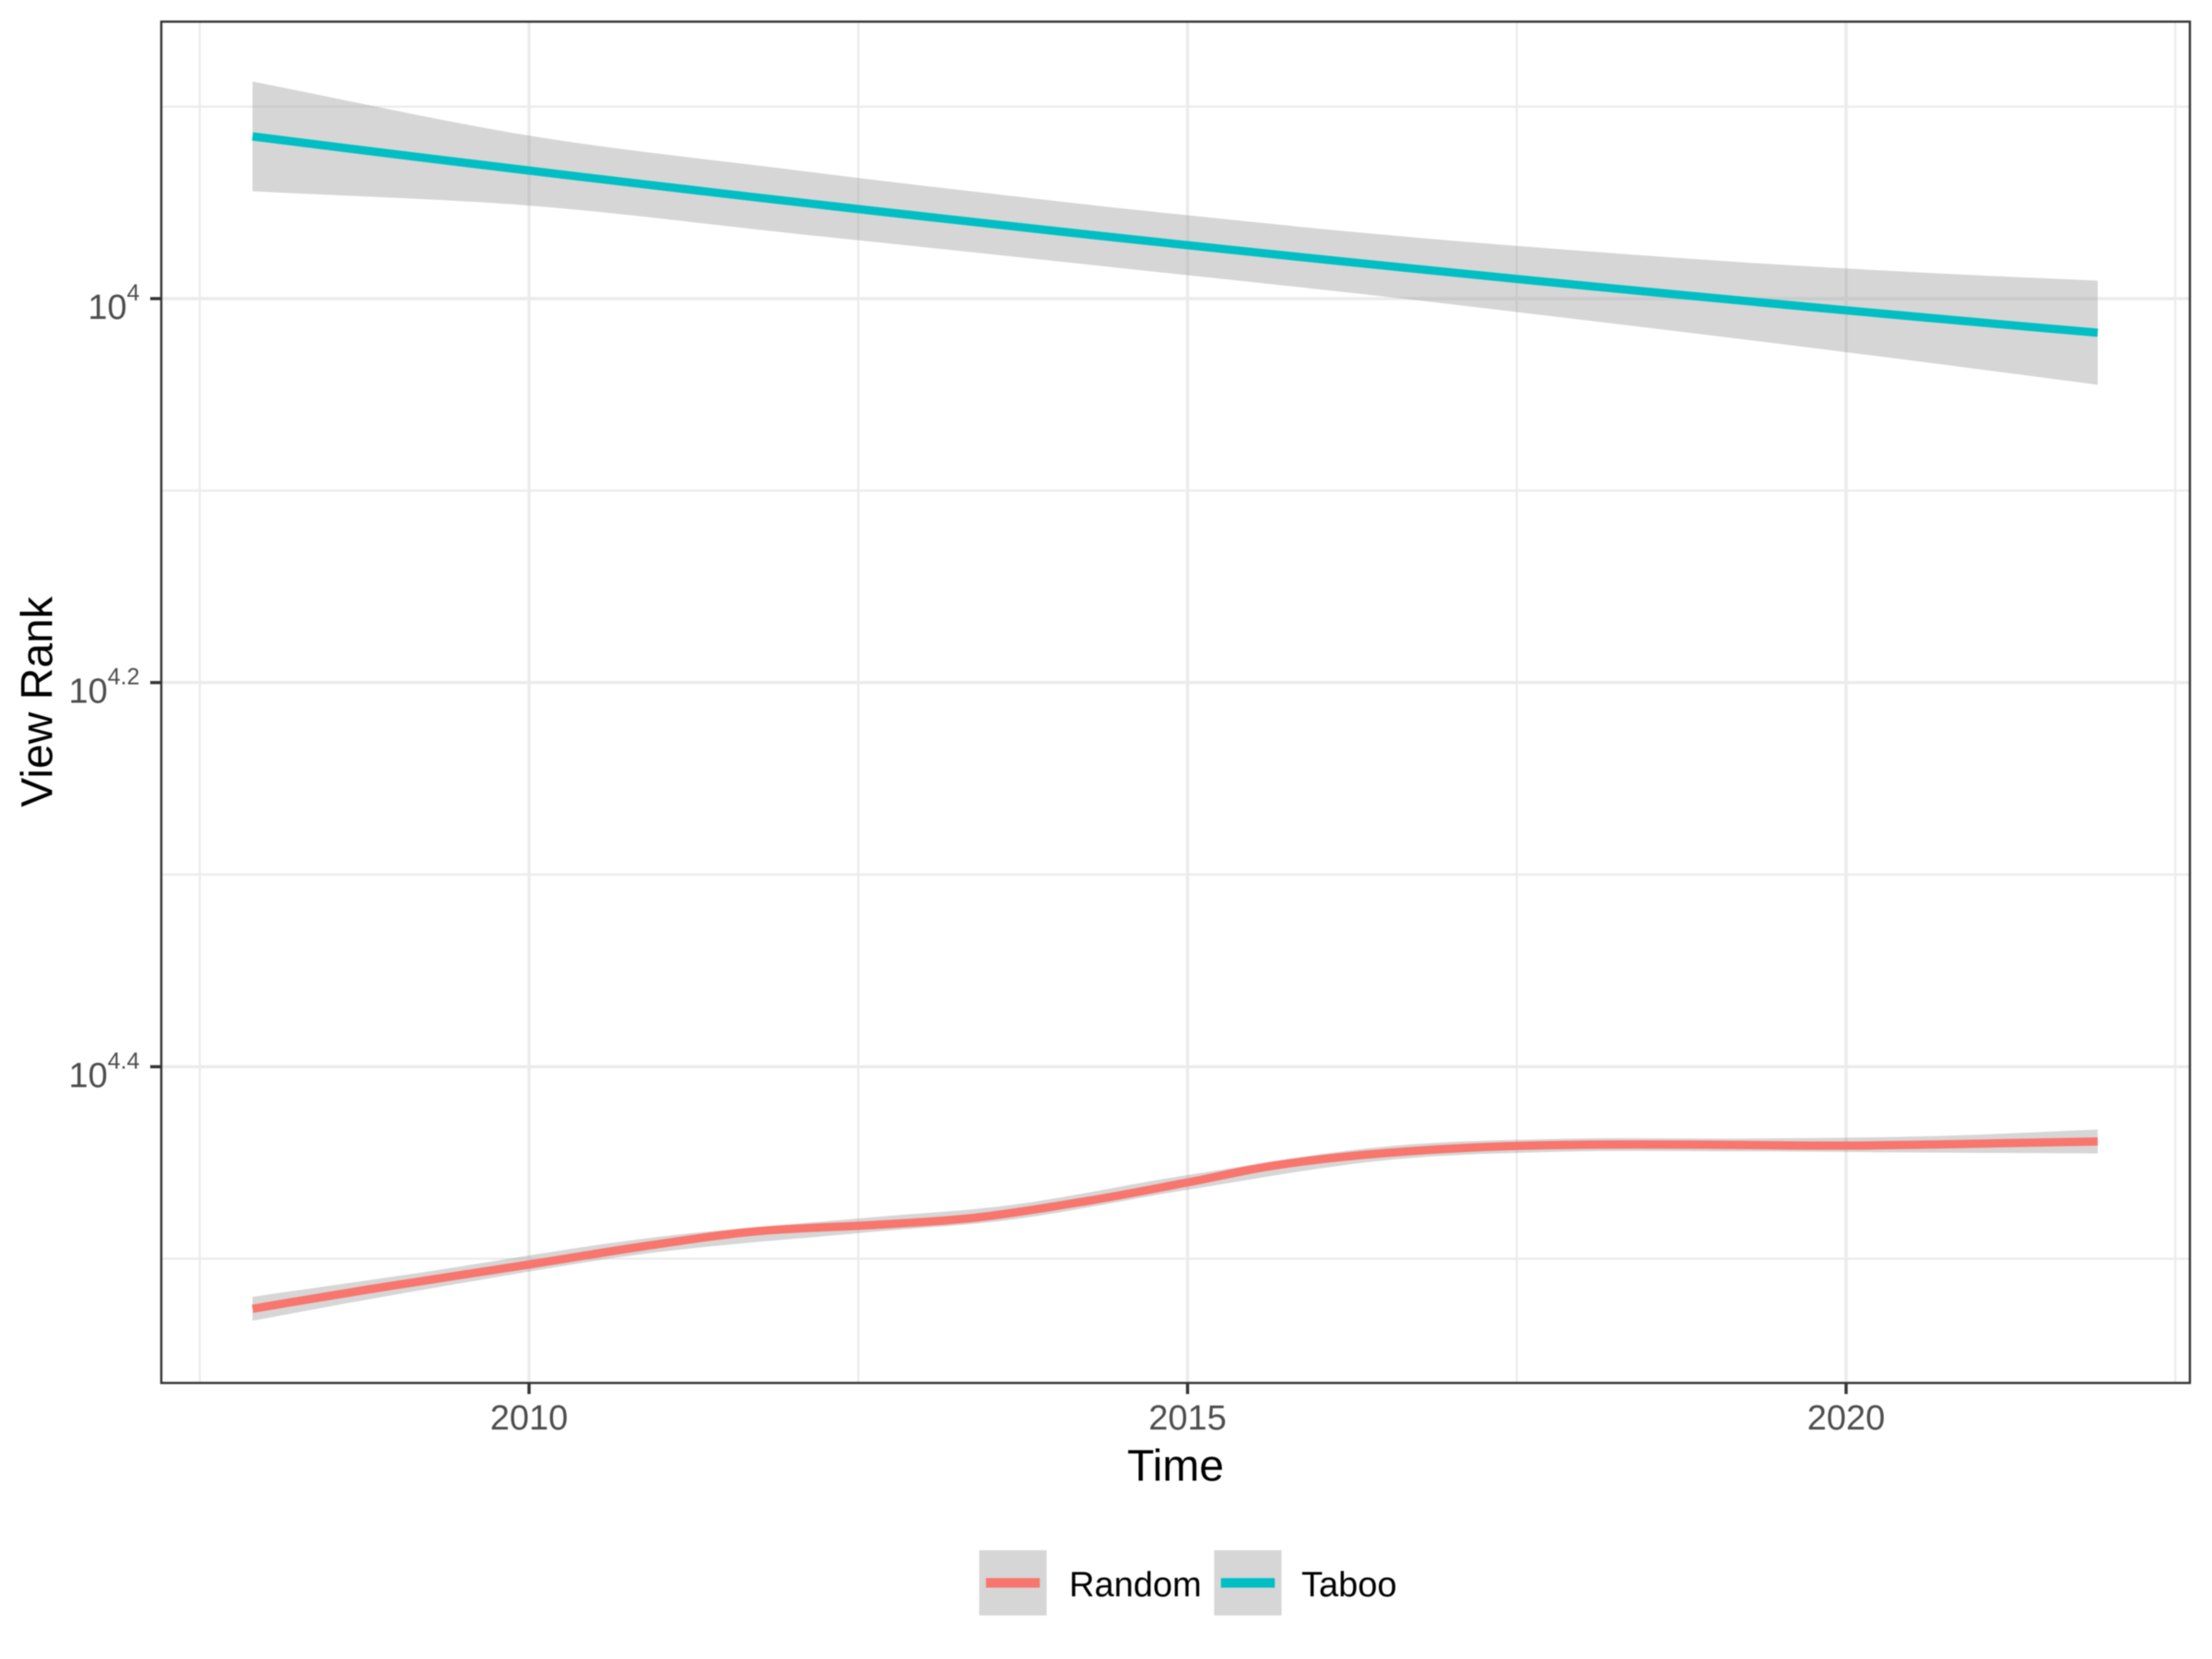 Image resolution: width=2212 pixels, height=1659 pixels. What do you see at coordinates (103, 1071) in the screenshot?
I see `svg-text: 104.4` at bounding box center [103, 1071].